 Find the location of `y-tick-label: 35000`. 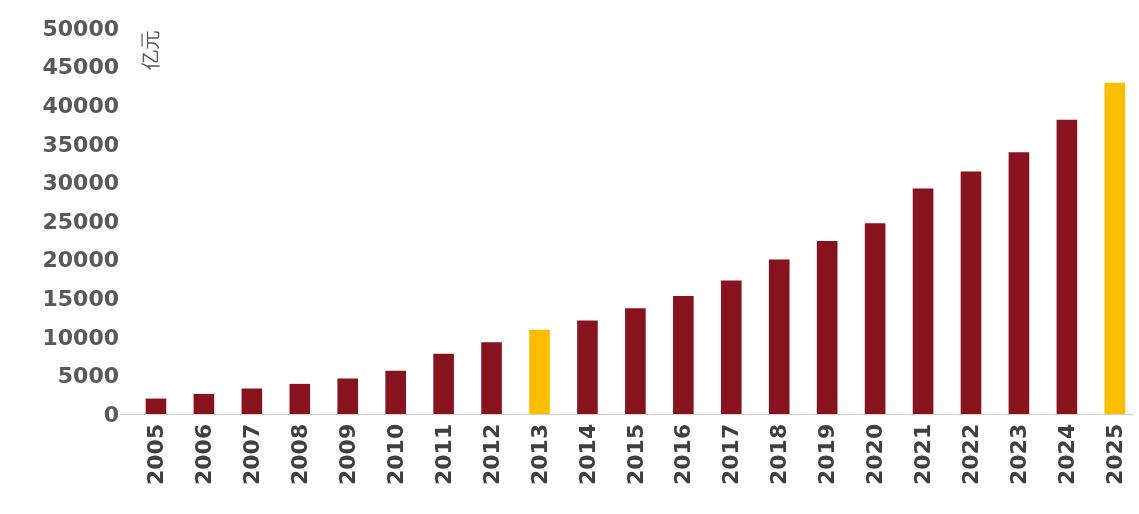

y-tick-label: 35000 is located at coordinates (80, 144).